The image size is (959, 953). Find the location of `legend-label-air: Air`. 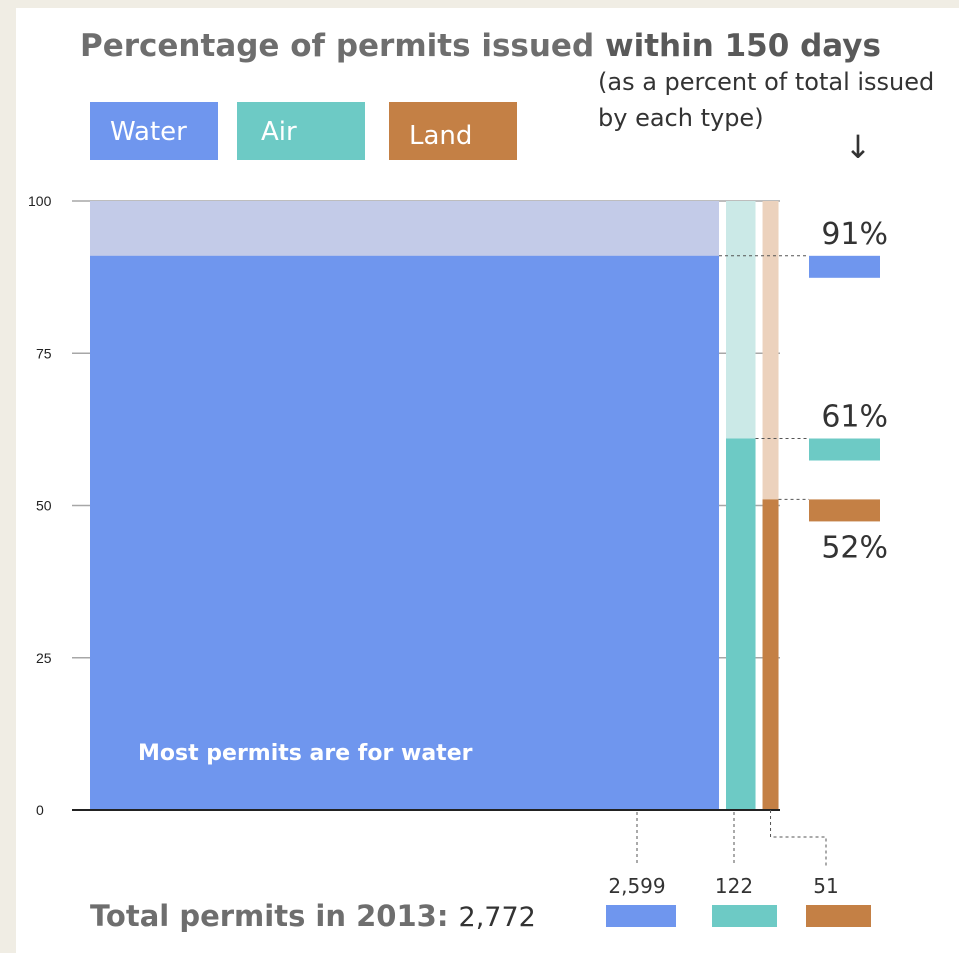

legend-label-air: Air is located at coordinates (279, 132).